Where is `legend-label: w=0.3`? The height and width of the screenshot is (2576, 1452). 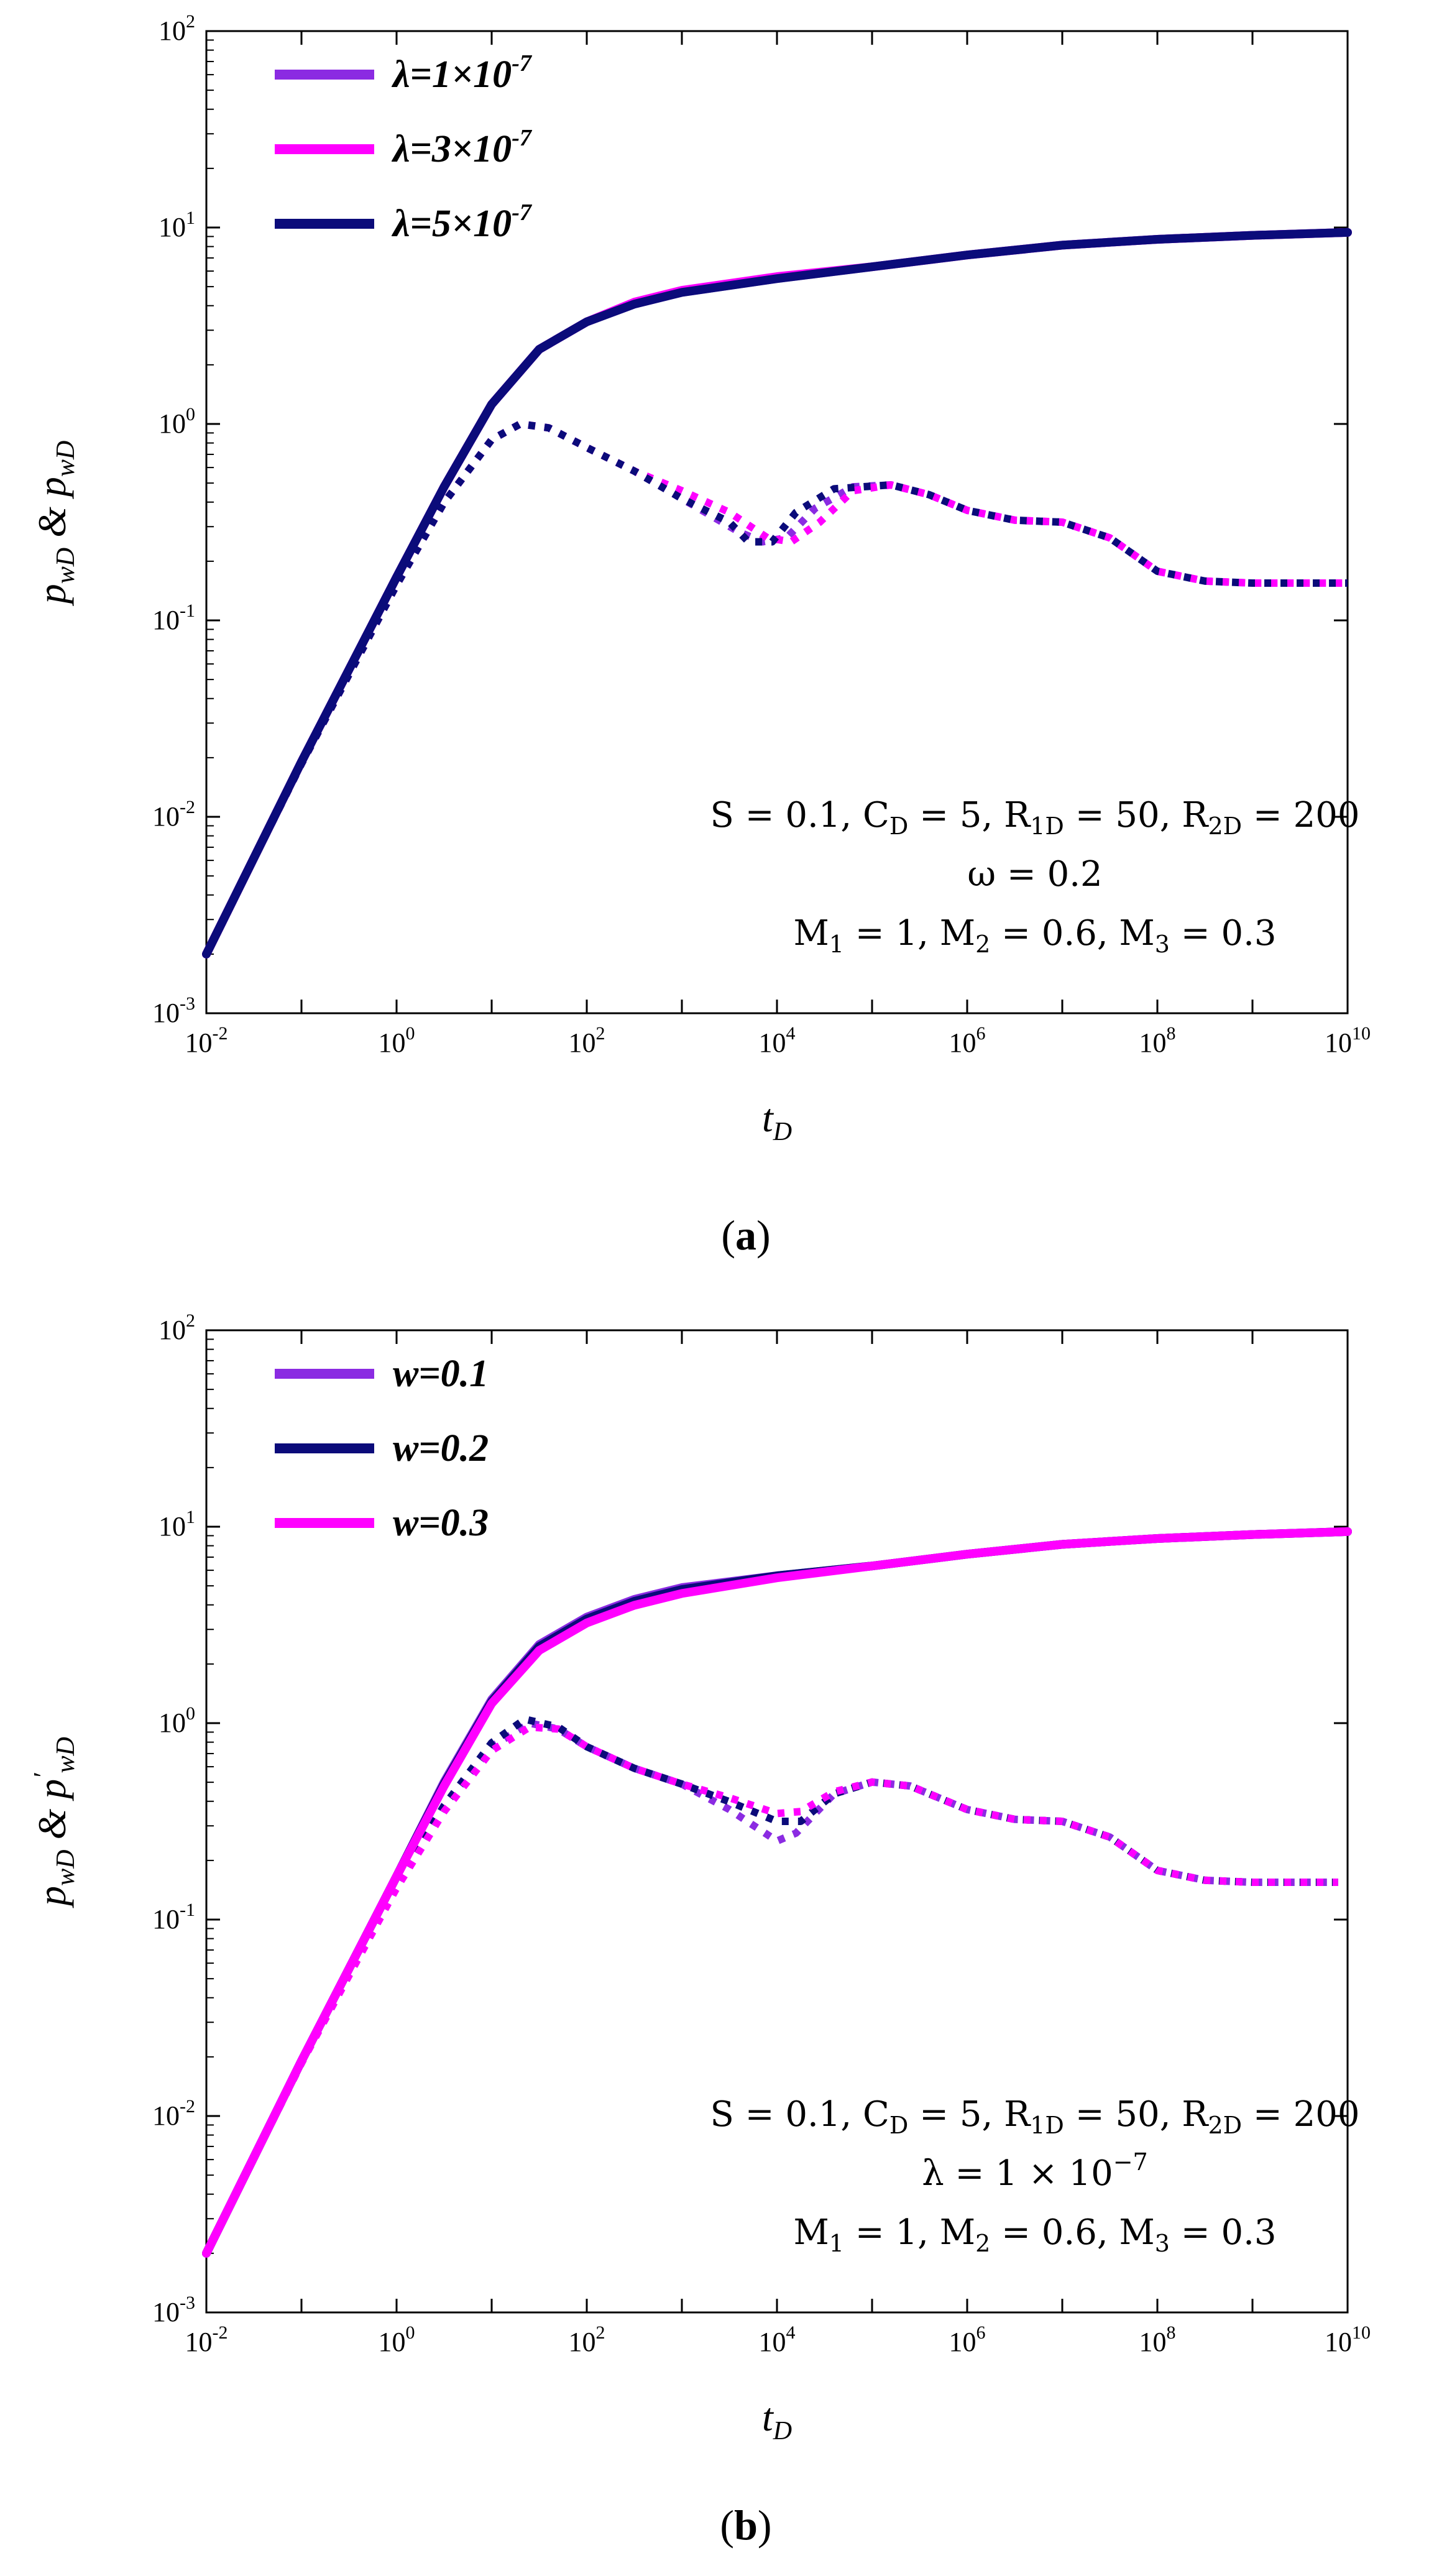
legend-label: w=0.3 is located at coordinates (441, 1523).